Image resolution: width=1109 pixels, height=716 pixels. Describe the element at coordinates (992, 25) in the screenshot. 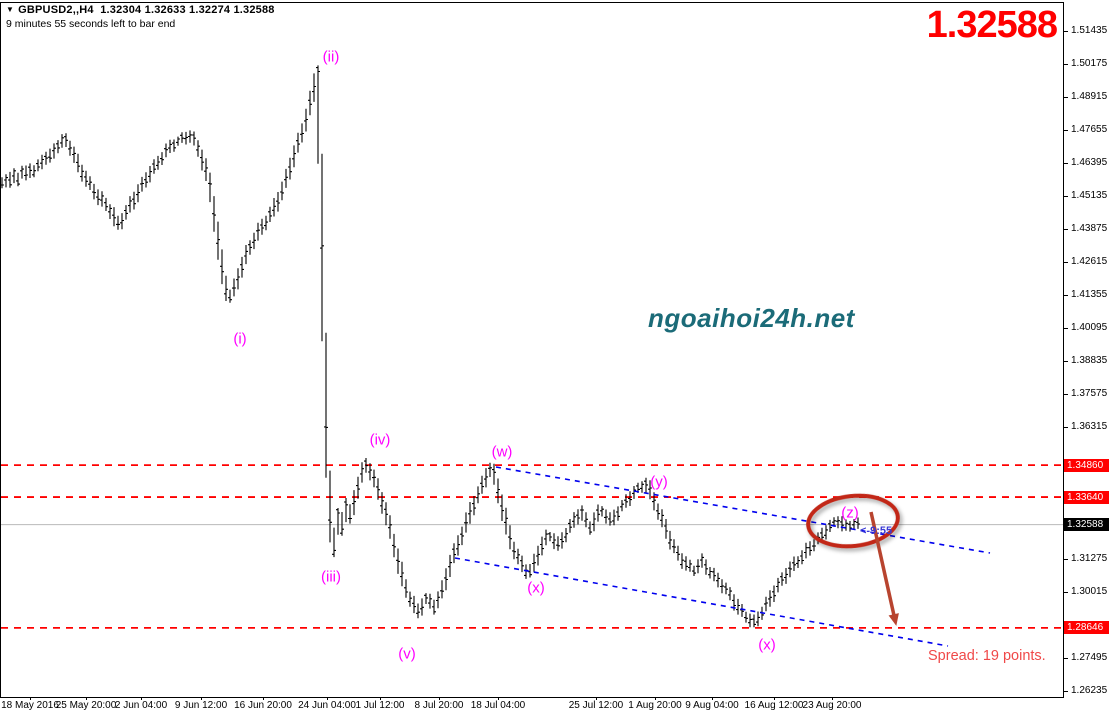

I see `big-price-readout: 1.32588` at that location.